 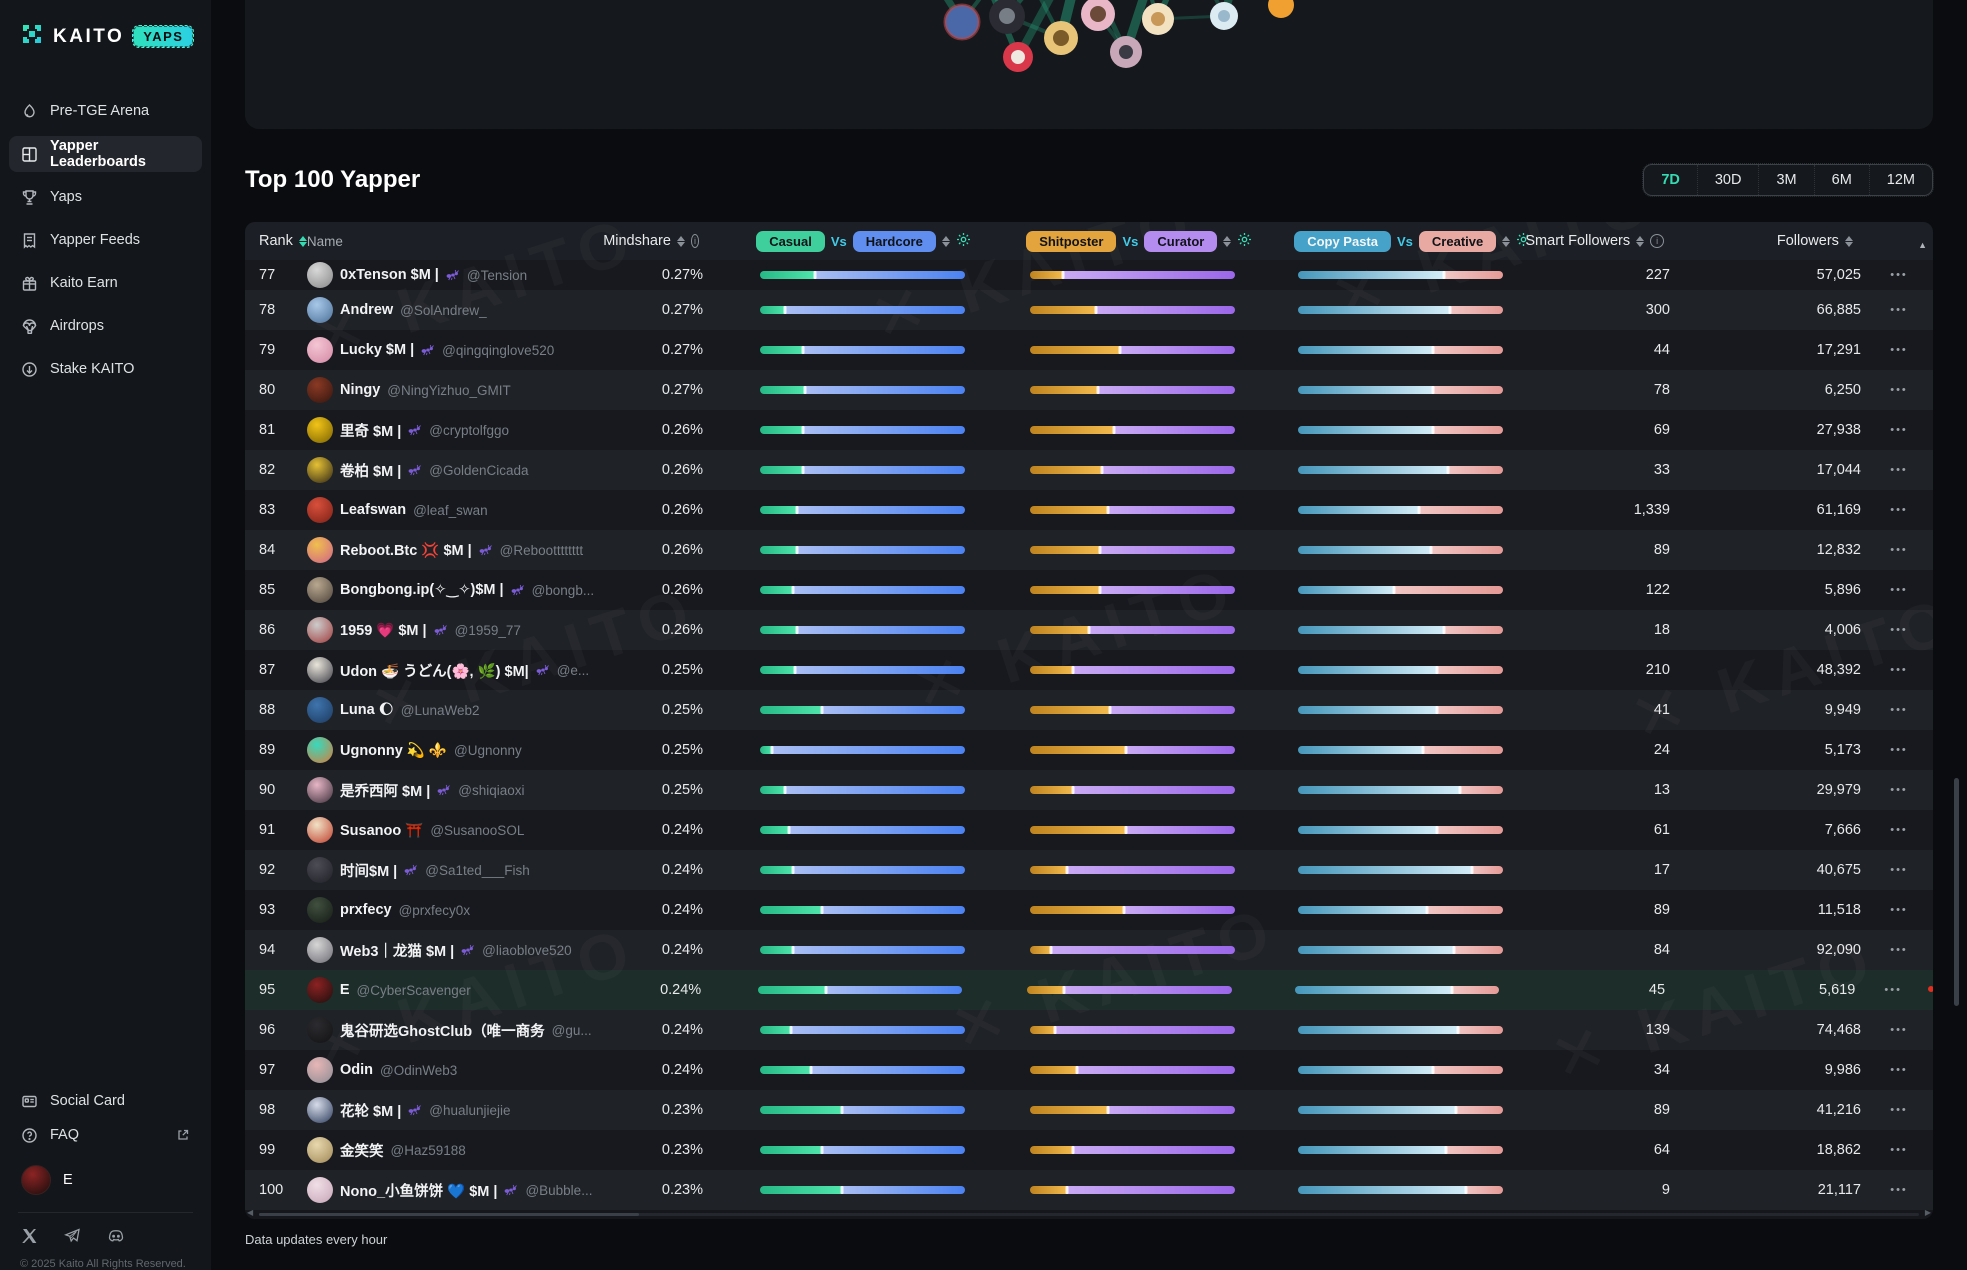 I want to click on sidebar-item-yapper-feeds: Yapper Feeds, so click(x=105, y=240).